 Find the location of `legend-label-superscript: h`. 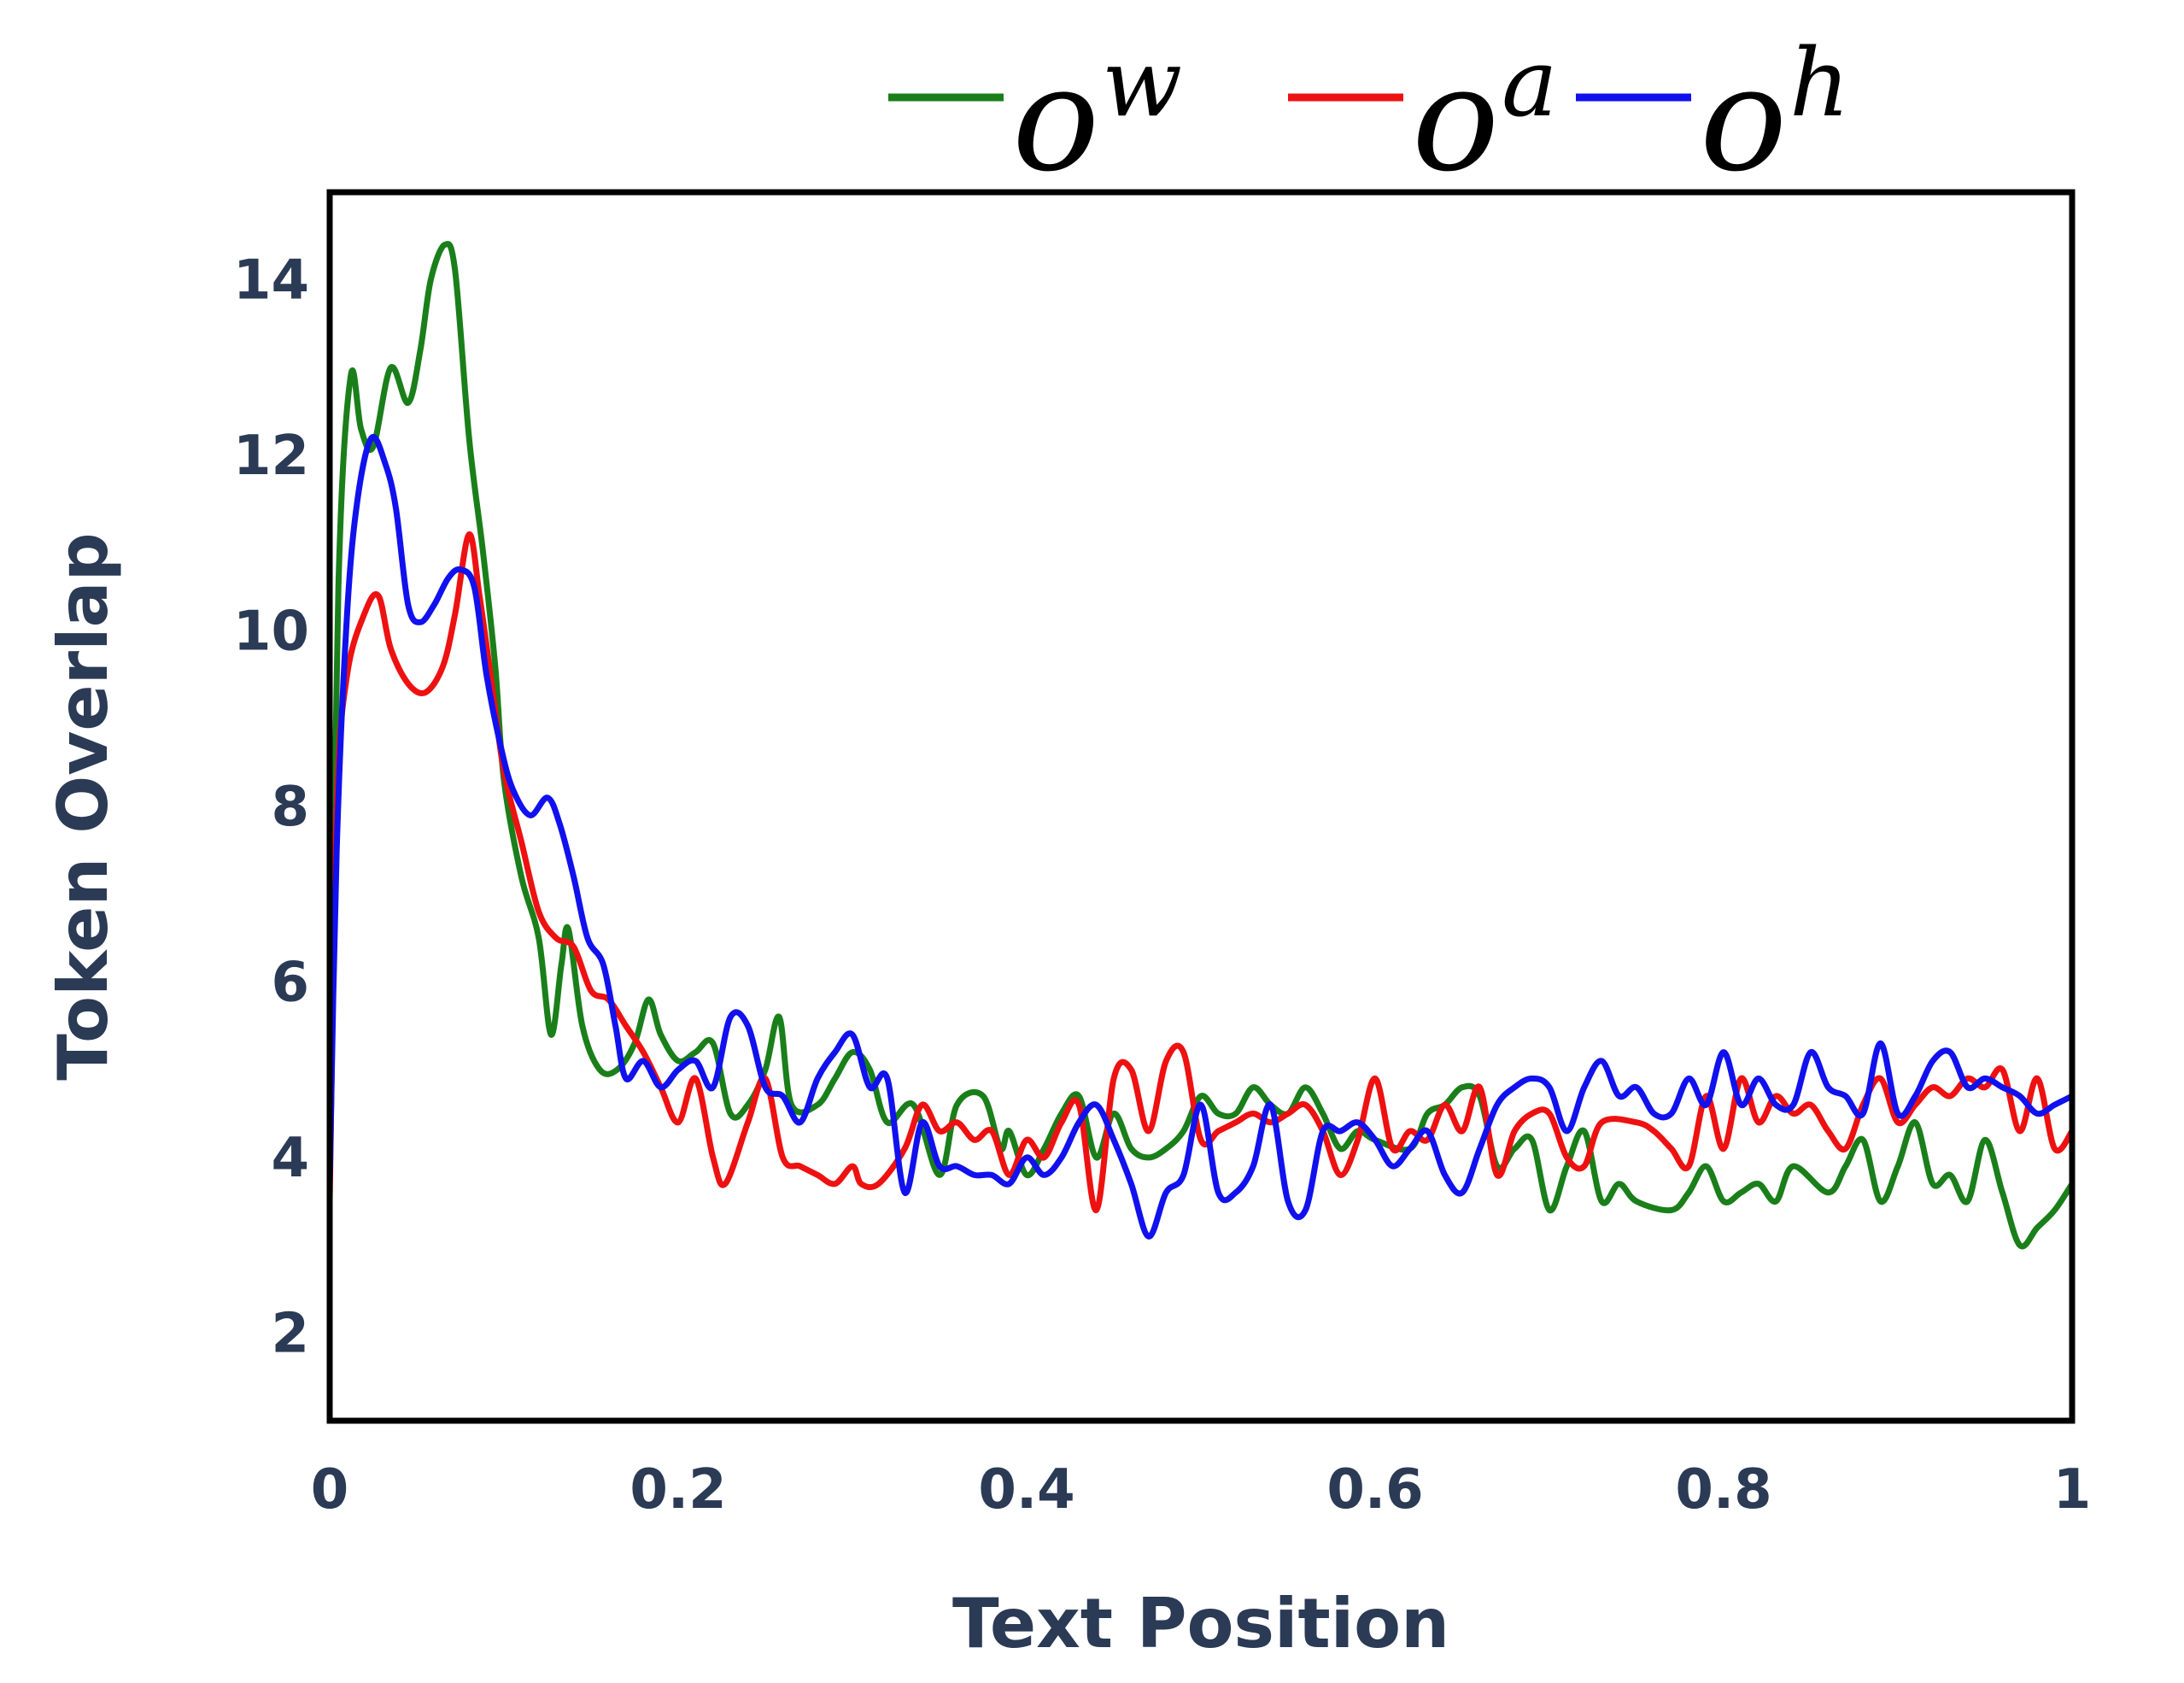

legend-label-superscript: h is located at coordinates (1819, 83).